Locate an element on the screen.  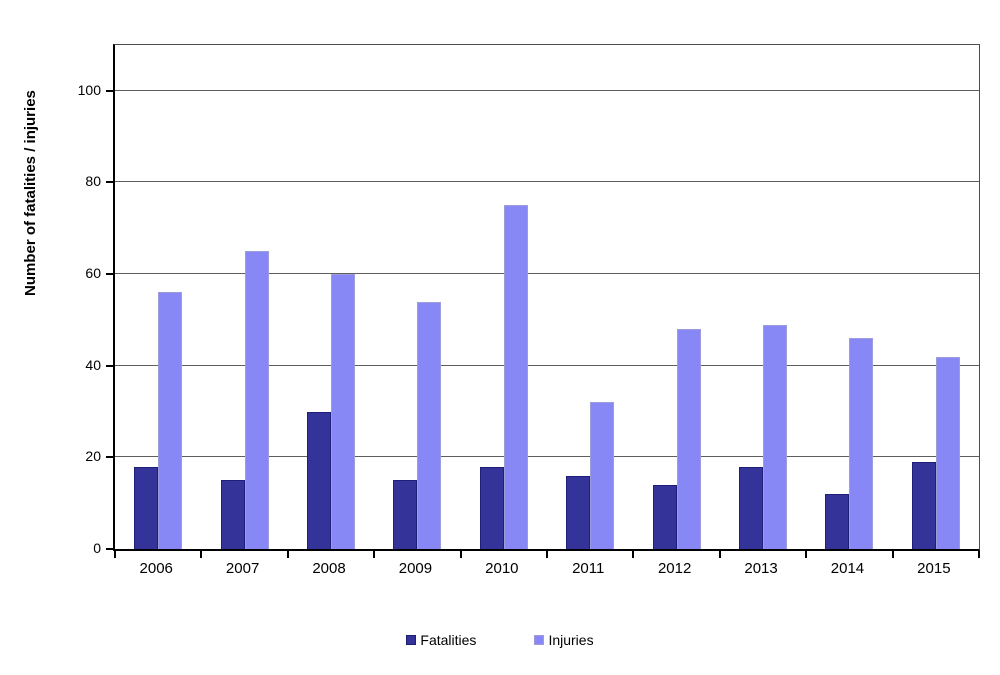
bar-fatalities-2015 is located at coordinates (923, 505).